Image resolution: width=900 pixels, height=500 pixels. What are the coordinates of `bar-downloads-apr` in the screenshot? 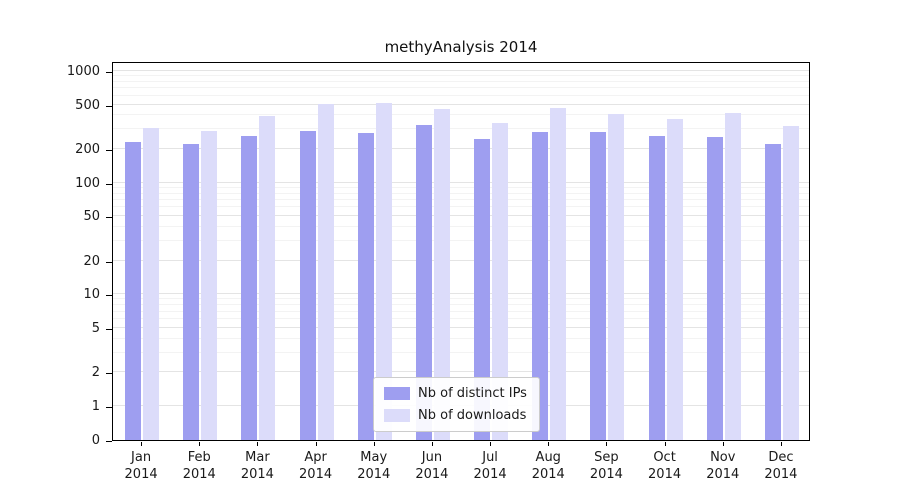 It's located at (325, 271).